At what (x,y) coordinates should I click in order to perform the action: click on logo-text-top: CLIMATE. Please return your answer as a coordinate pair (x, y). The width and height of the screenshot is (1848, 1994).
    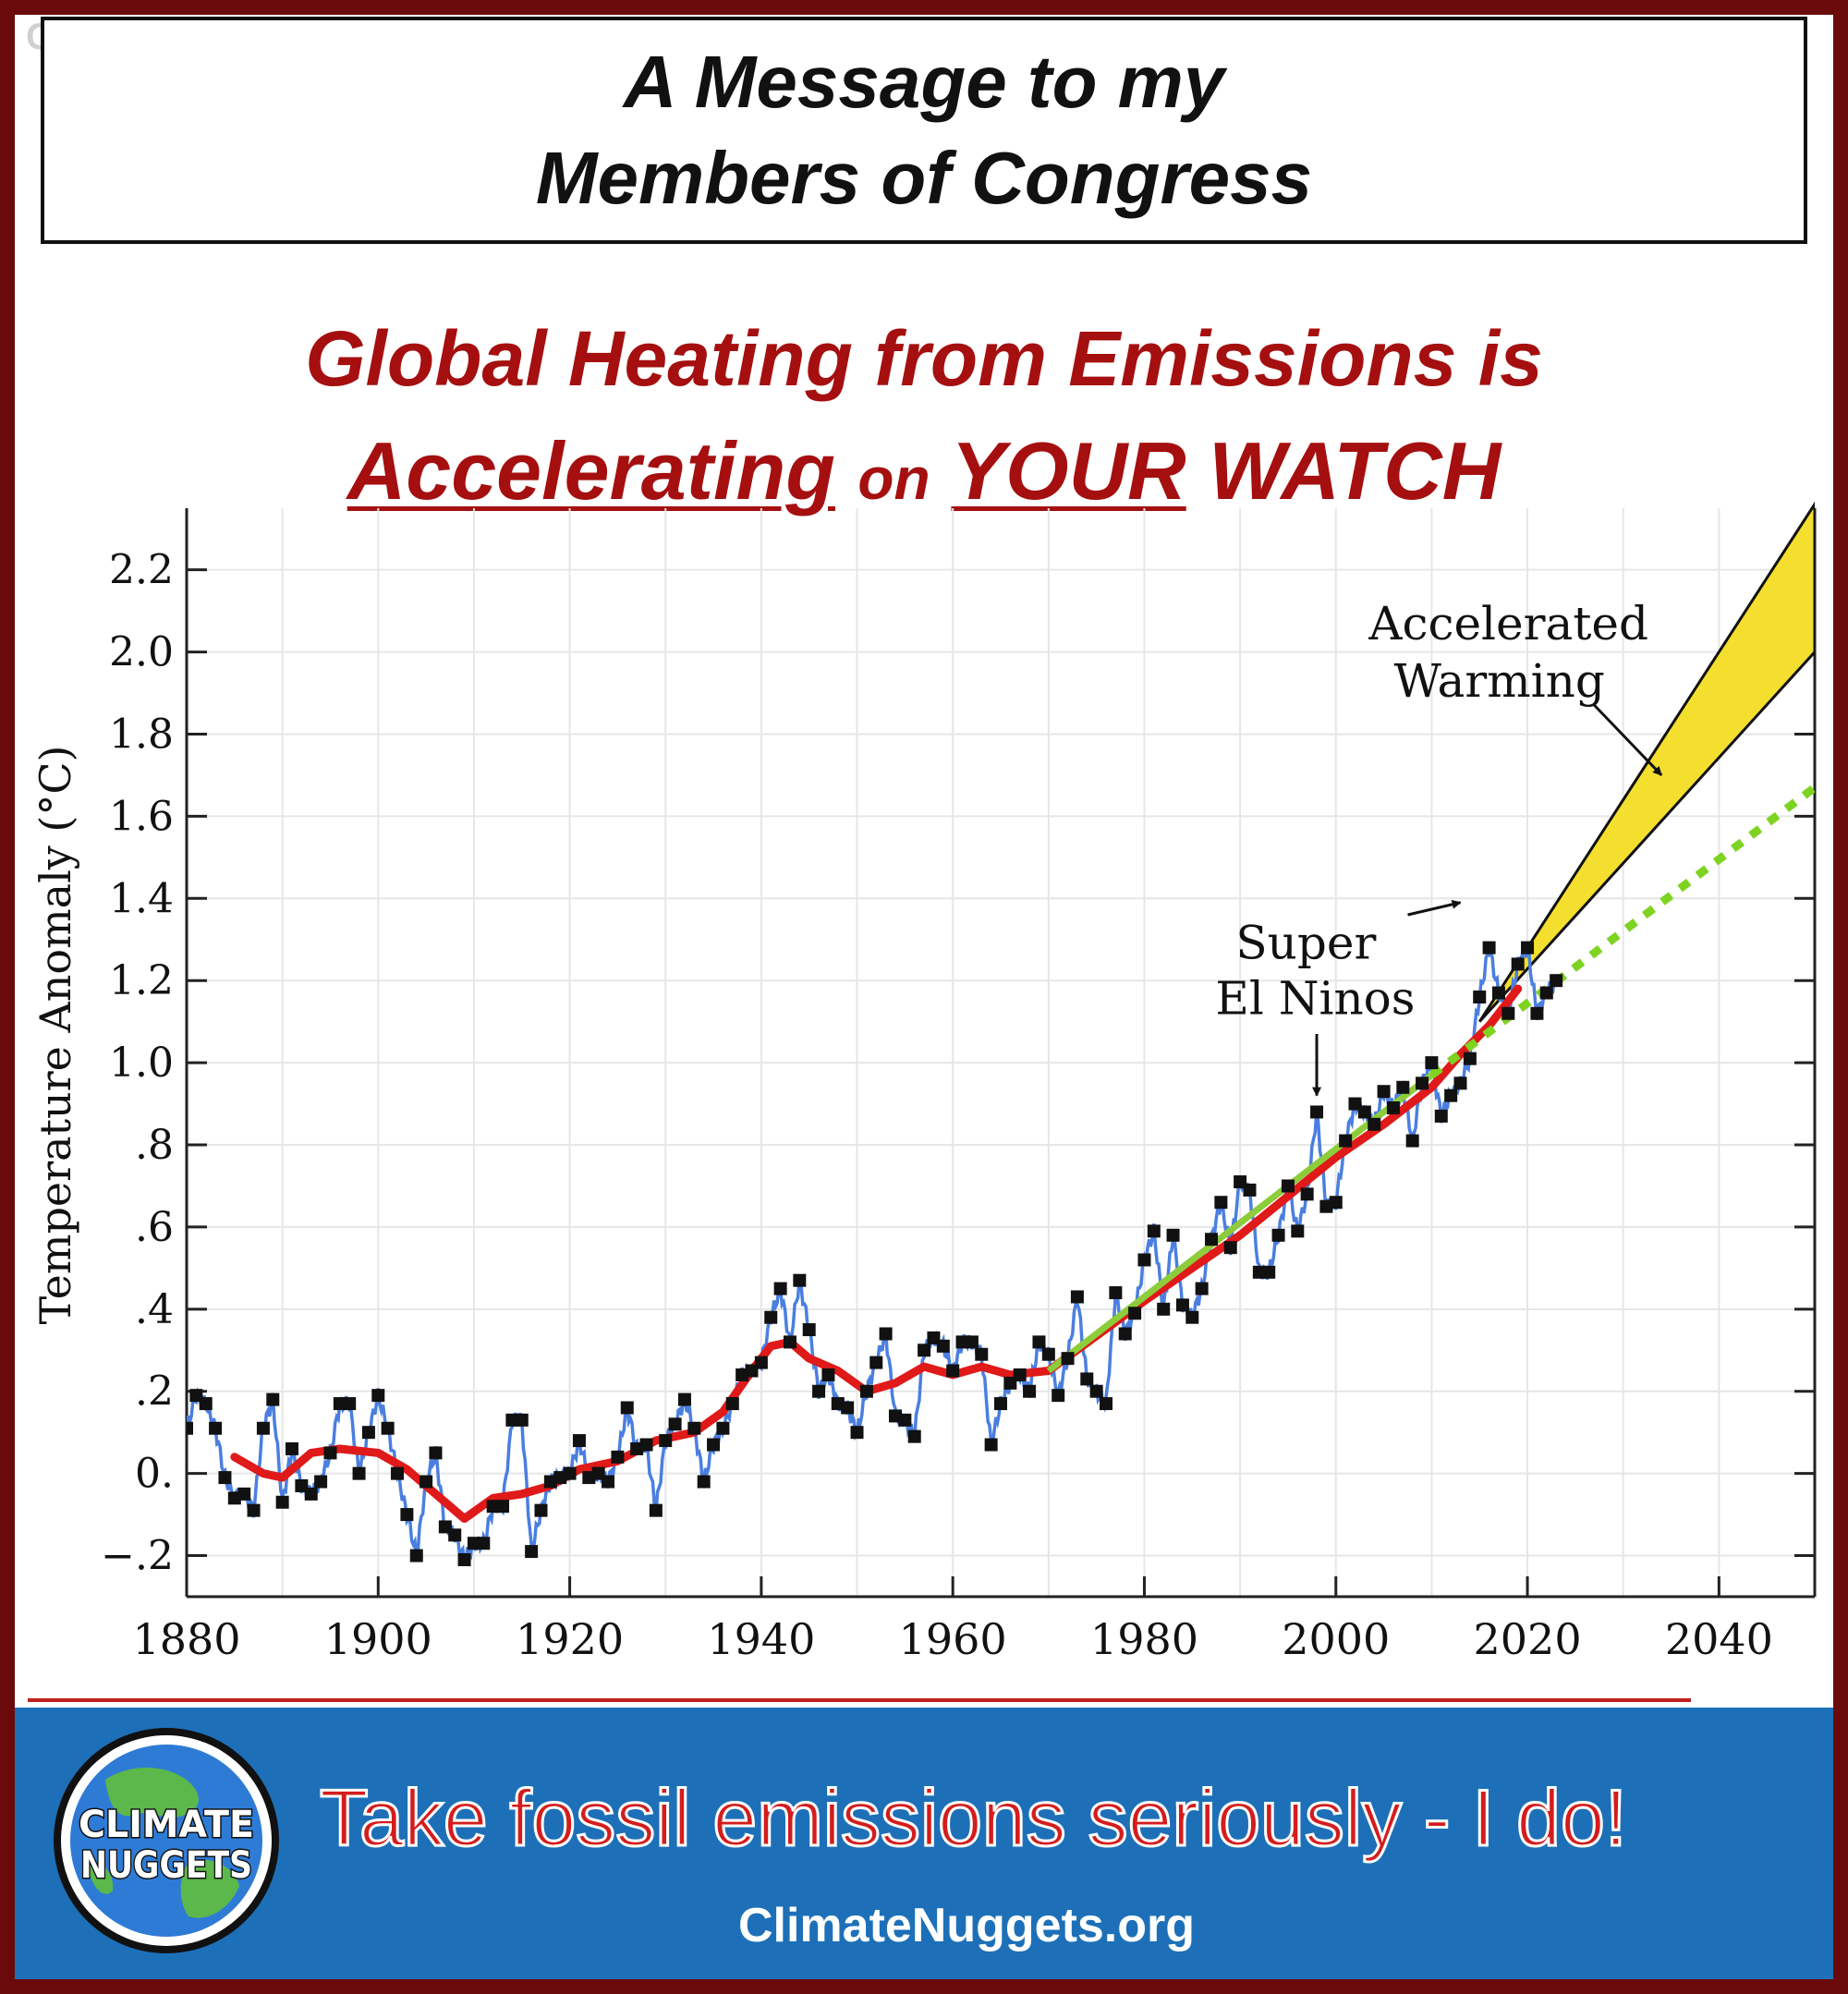
    Looking at the image, I should click on (166, 1825).